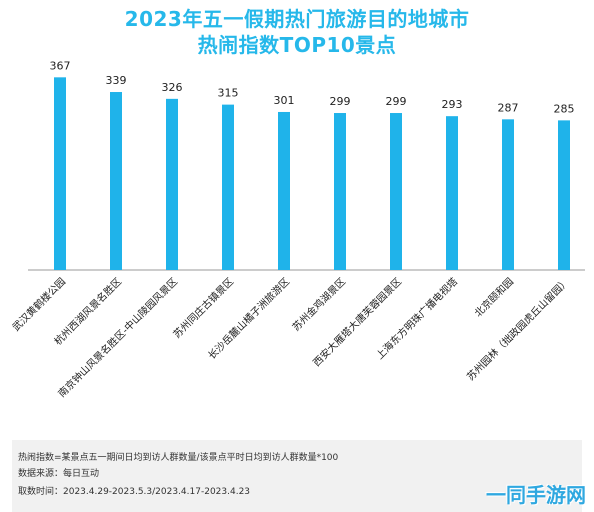 This screenshot has width=594, height=512. Describe the element at coordinates (318, 304) in the screenshot. I see `x-tick-label: 苏州金鸡湖景区` at that location.